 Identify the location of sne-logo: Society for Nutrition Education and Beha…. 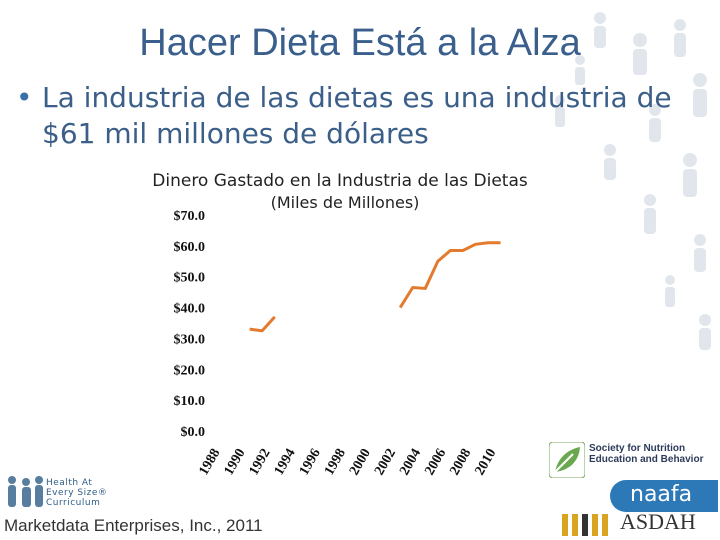
(629, 460).